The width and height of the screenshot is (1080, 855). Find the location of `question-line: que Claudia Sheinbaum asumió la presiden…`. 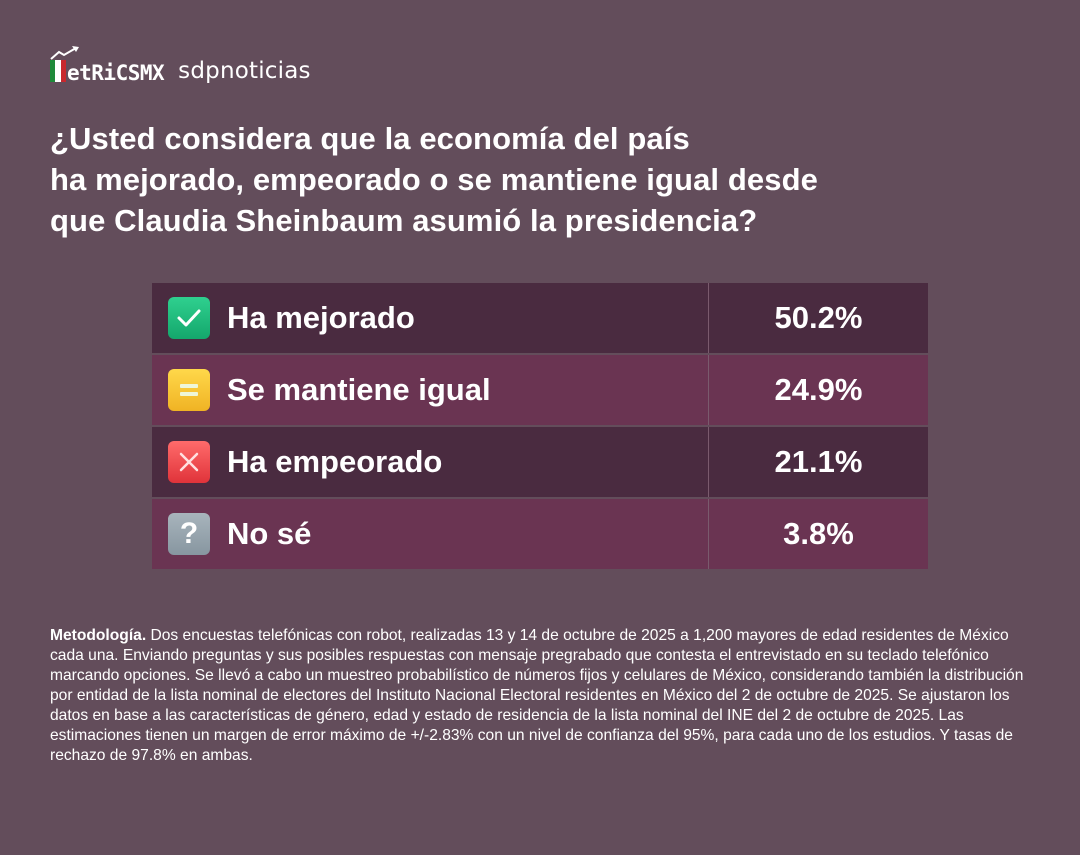

question-line: que Claudia Sheinbaum asumió la presiden… is located at coordinates (404, 220).